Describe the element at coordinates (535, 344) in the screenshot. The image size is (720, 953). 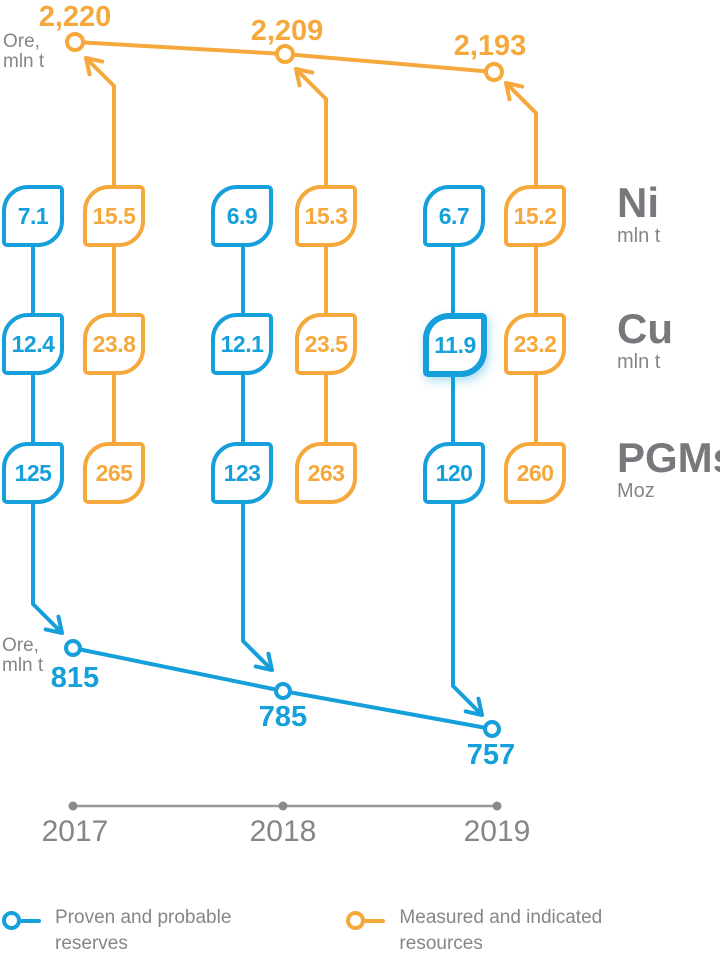
I see `badge-cu-resources-2019: 23.2` at that location.